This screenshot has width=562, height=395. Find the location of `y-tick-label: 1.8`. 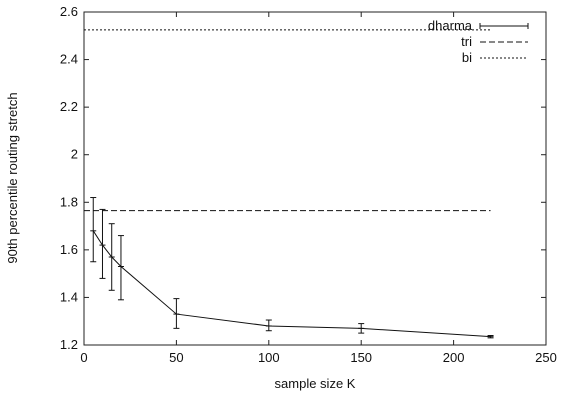

y-tick-label: 1.8 is located at coordinates (69, 201).